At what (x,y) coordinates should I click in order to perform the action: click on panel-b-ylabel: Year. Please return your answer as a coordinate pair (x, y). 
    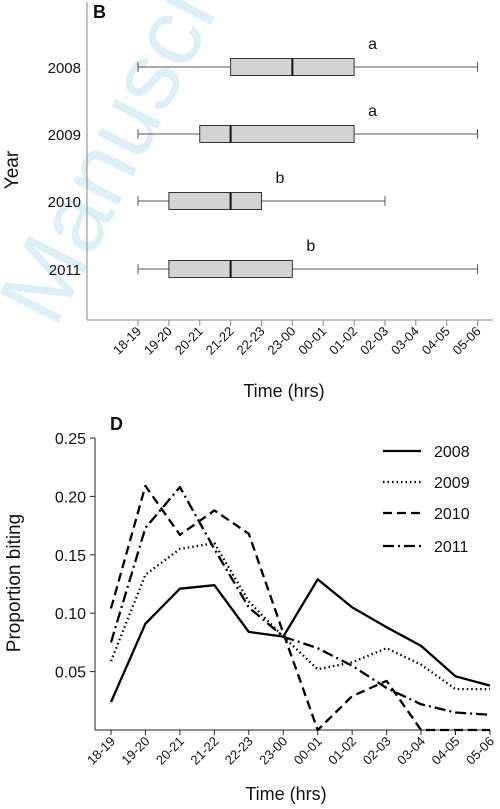
    Looking at the image, I should click on (12, 169).